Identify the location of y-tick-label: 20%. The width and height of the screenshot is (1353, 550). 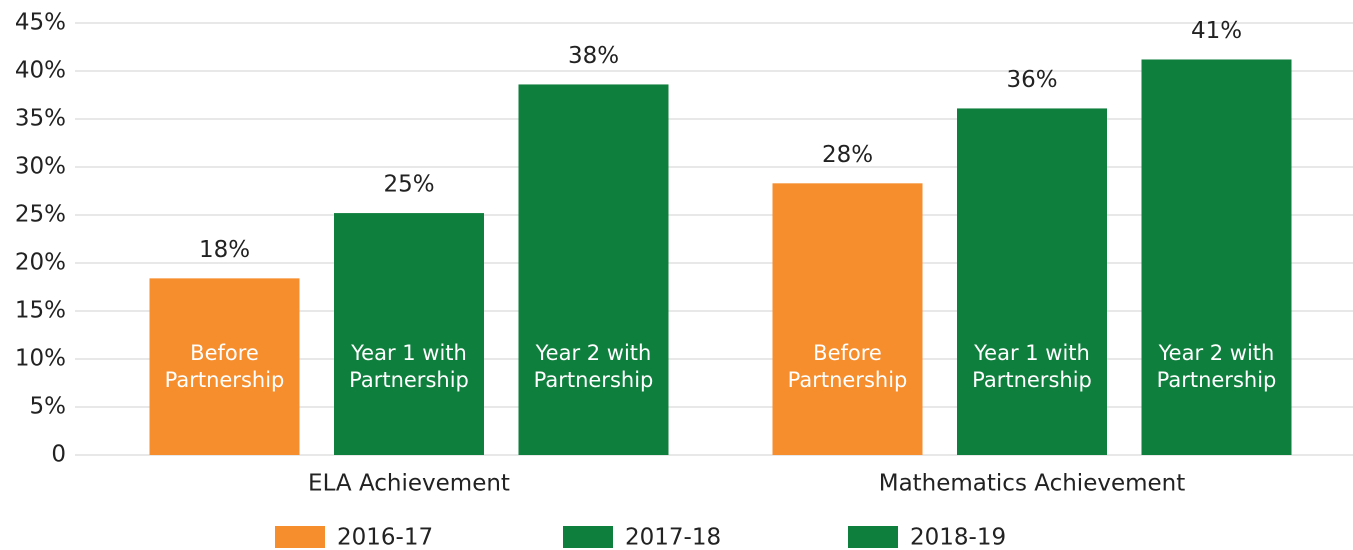
(40, 263).